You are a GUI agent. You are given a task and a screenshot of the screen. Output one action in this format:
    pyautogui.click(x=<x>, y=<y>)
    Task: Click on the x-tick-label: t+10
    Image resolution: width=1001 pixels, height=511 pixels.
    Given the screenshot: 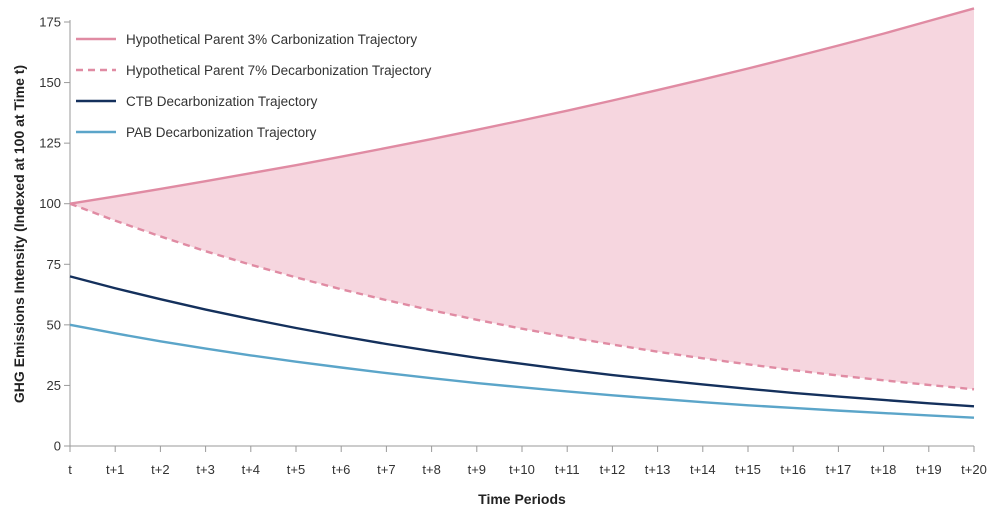 What is the action you would take?
    pyautogui.click(x=522, y=469)
    